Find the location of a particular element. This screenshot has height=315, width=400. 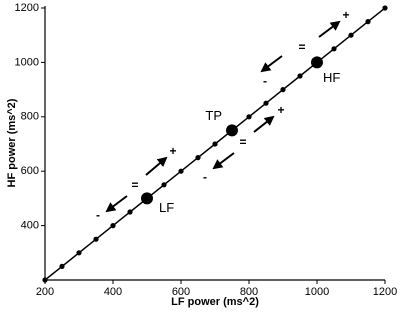

y-tick-label: 600 is located at coordinates (30, 171).